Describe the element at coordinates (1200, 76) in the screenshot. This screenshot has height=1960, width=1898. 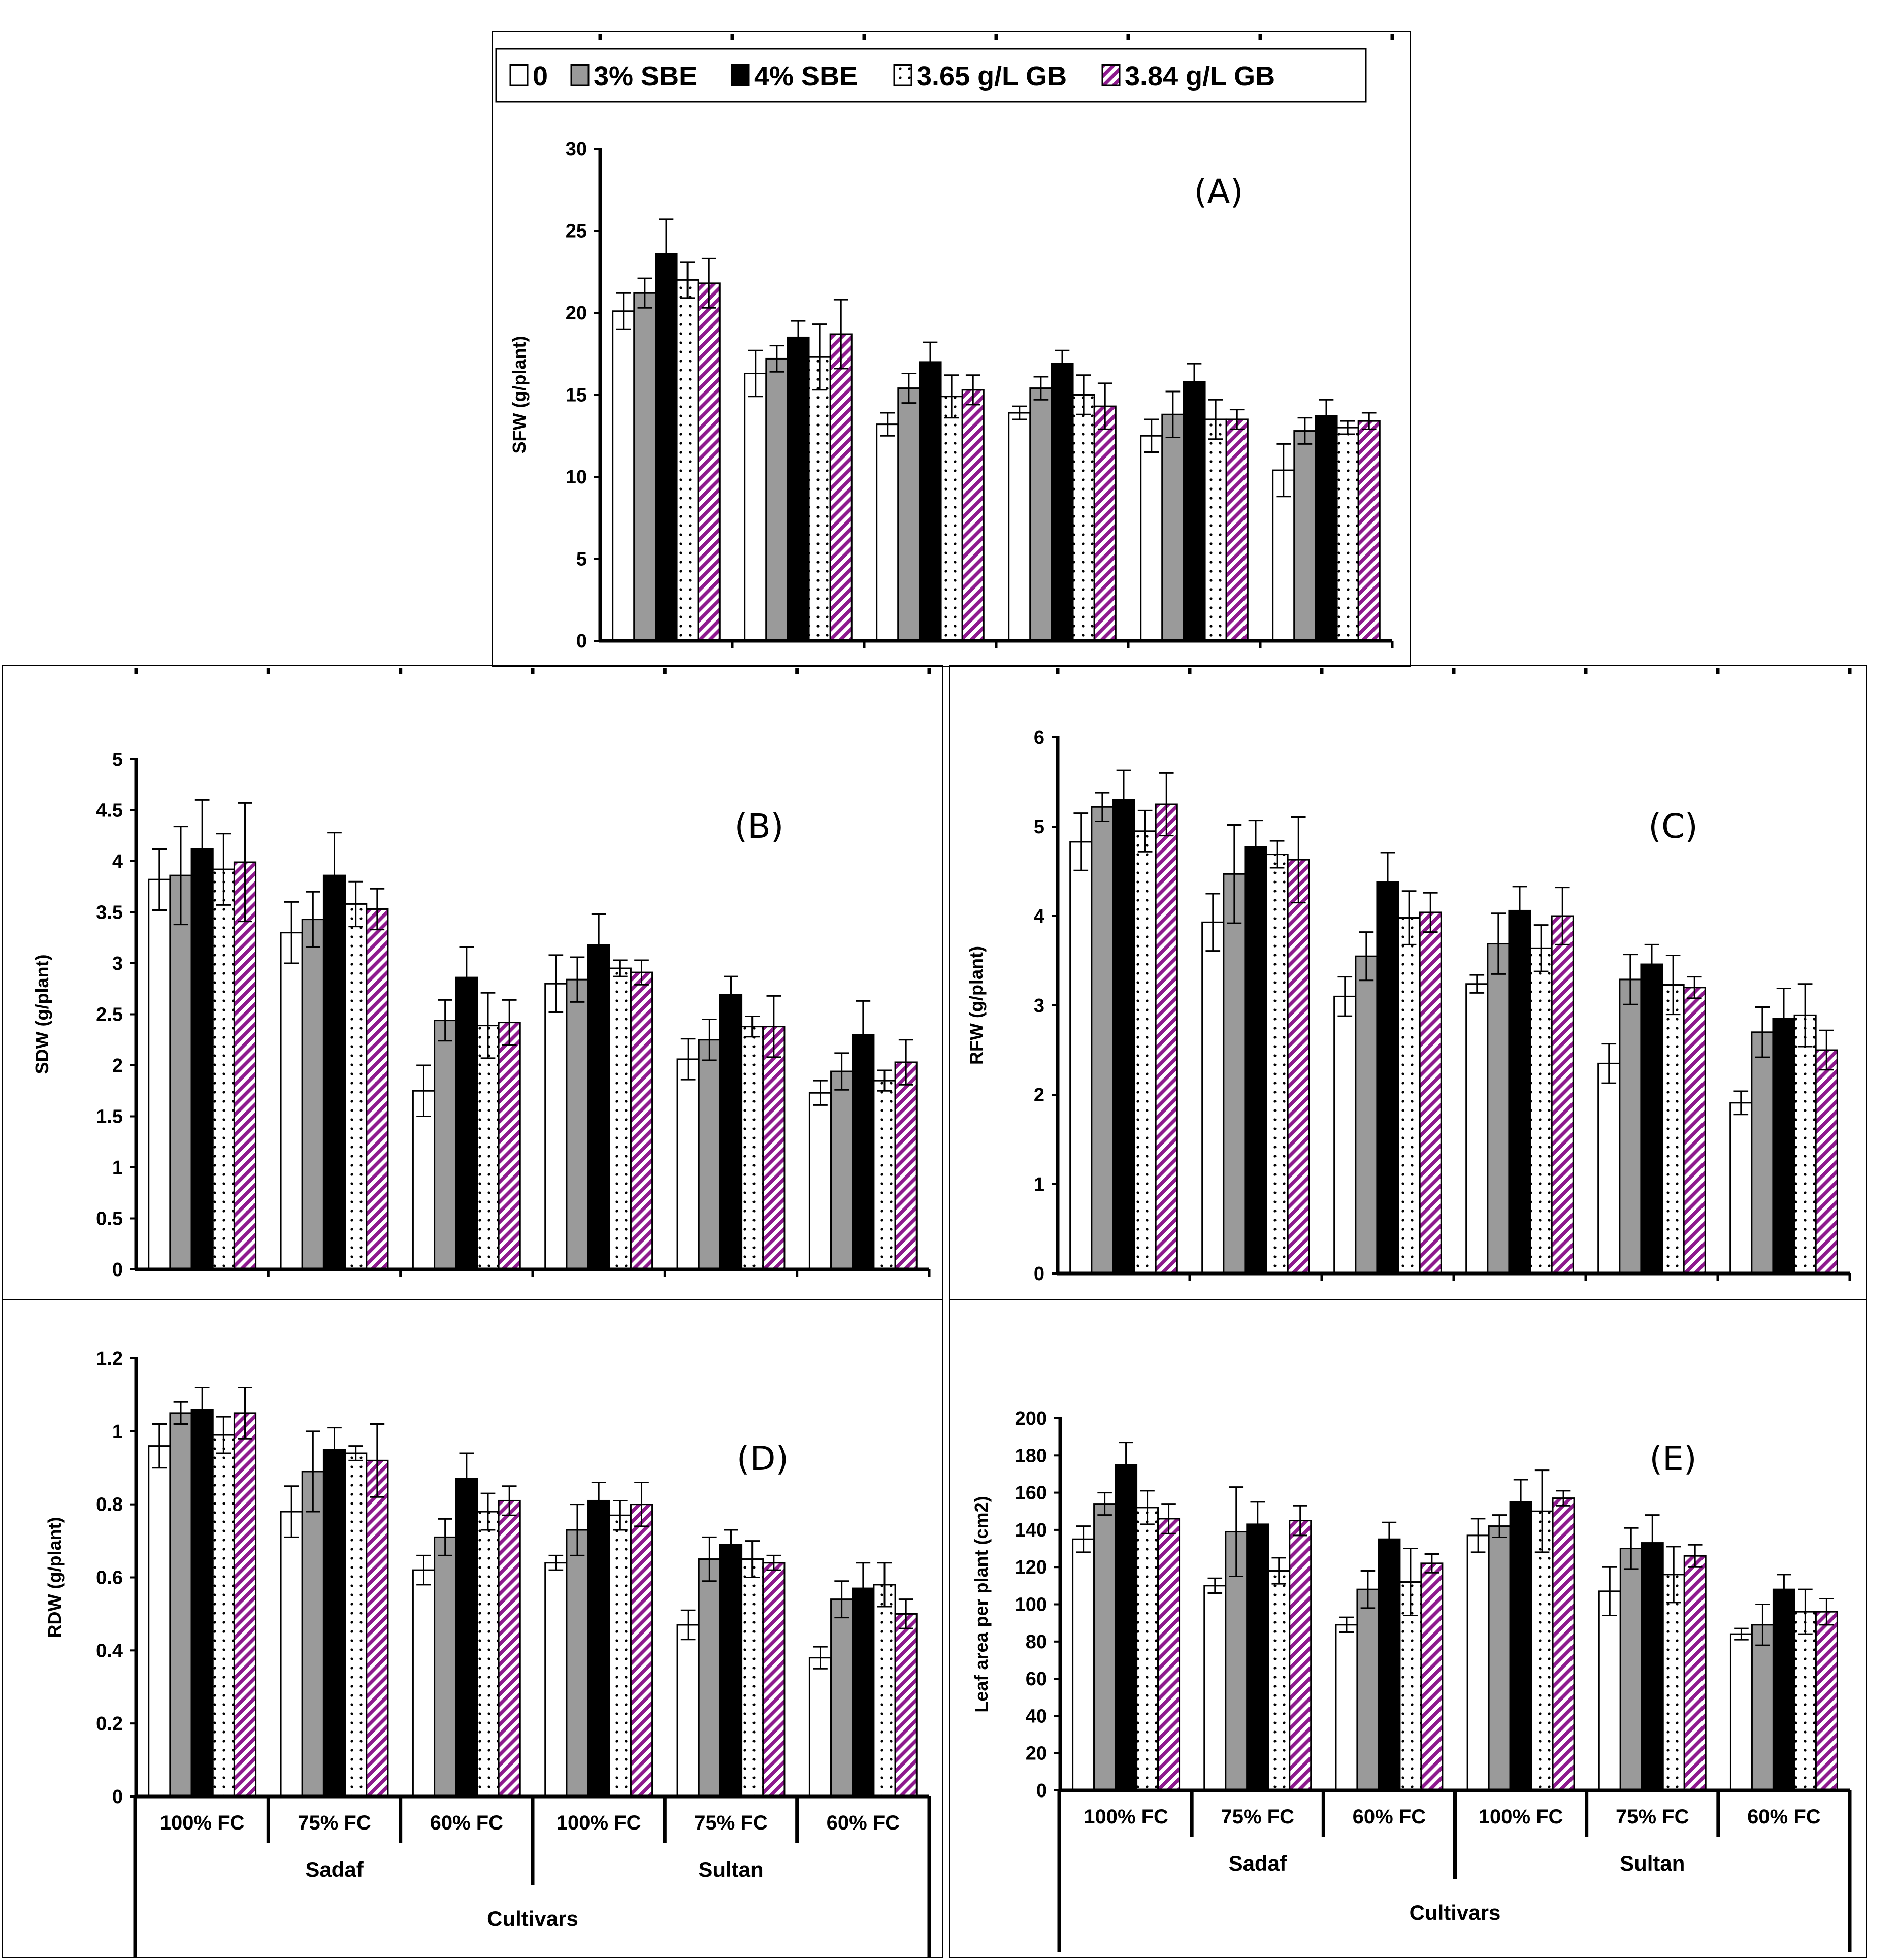
I see `legend-label: 3.84 g/L GB` at that location.